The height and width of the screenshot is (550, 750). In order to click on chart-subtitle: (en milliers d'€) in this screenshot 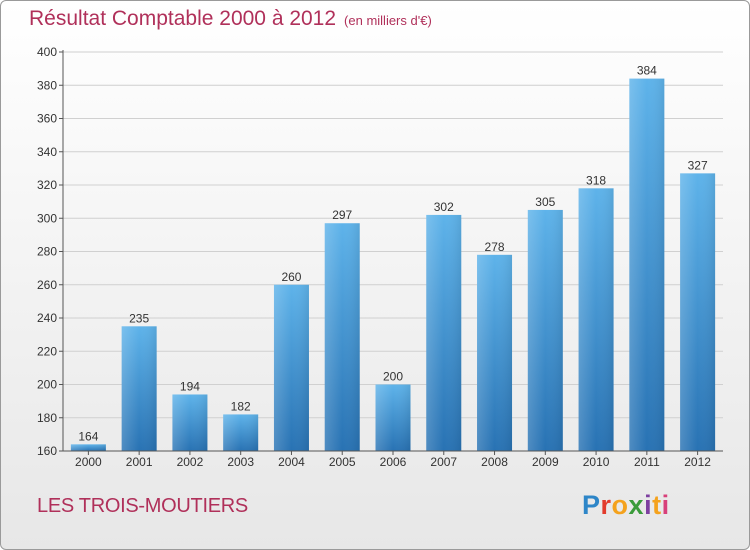, I will do `click(388, 20)`.